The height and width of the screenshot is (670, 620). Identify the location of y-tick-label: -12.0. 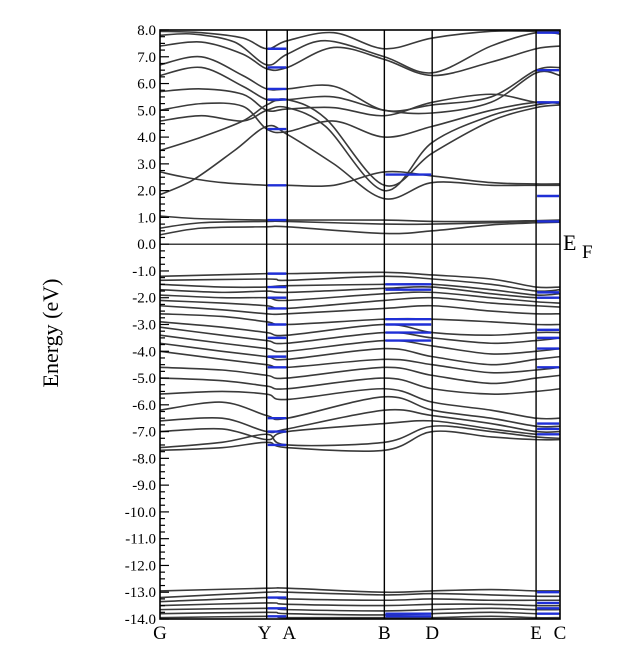
(140, 566).